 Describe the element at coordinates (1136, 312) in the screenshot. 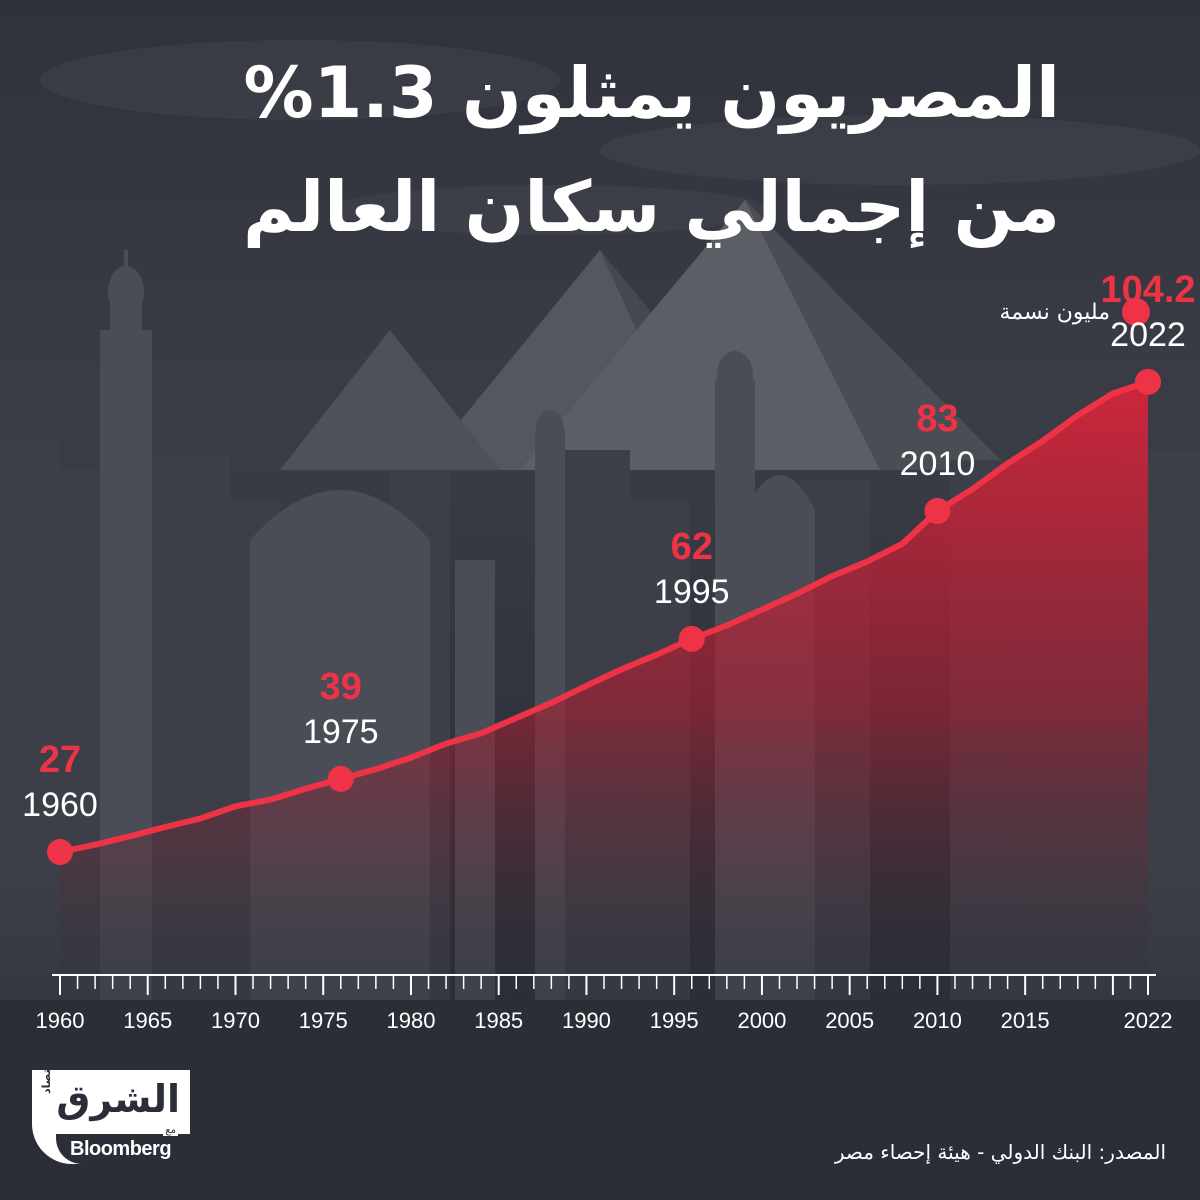

I see `legend-dot-icon` at that location.